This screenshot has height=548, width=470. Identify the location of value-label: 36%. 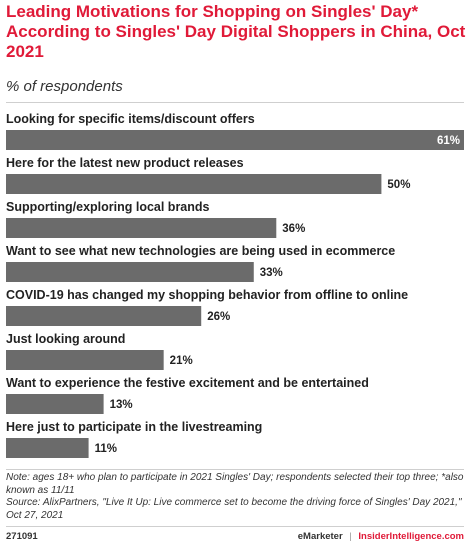
(293, 229).